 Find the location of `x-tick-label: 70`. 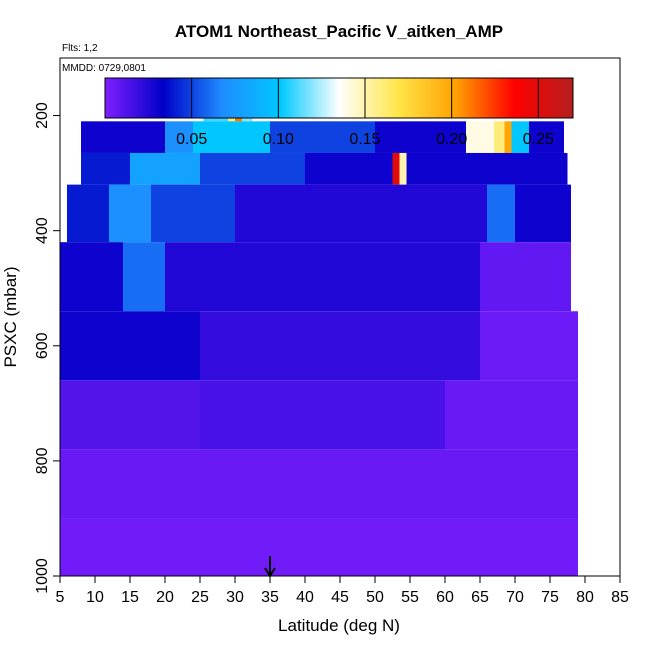

x-tick-label: 70 is located at coordinates (515, 597).